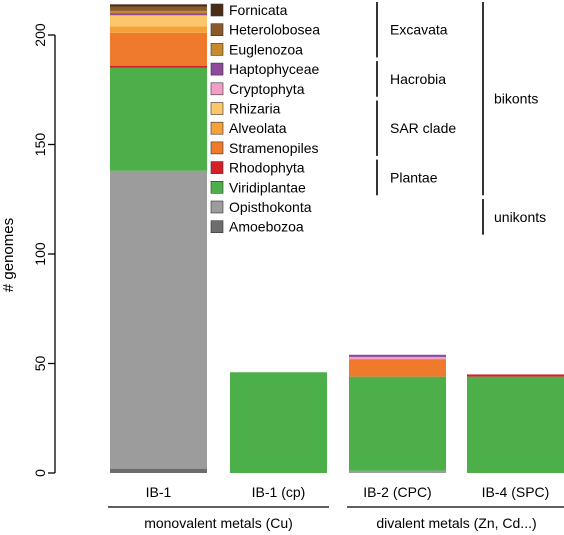  I want to click on legend-bracket-label: Plantae, so click(414, 177).